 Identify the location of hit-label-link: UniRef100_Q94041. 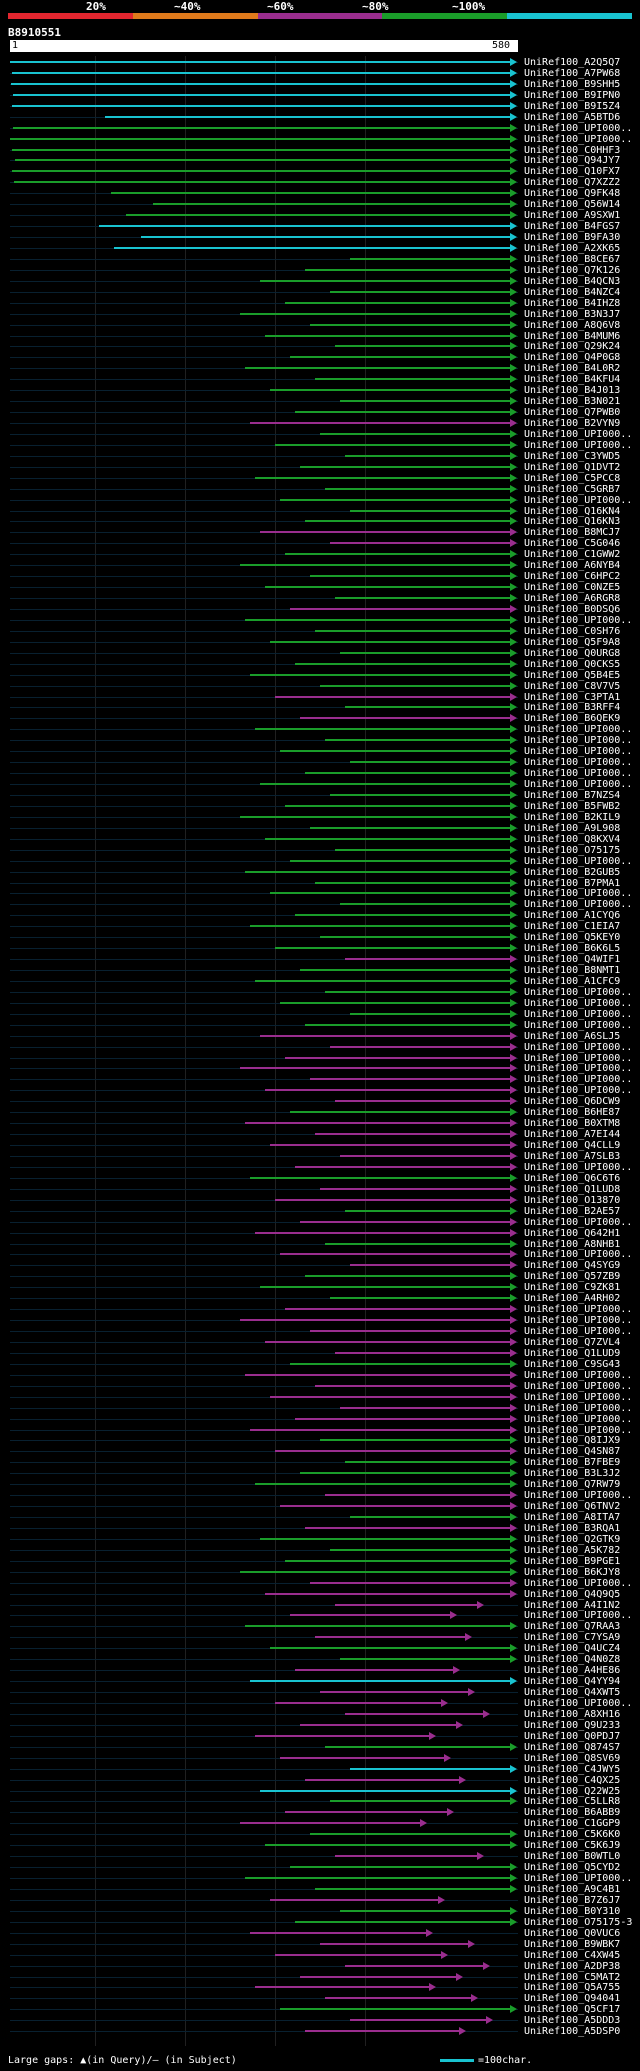
(572, 1999).